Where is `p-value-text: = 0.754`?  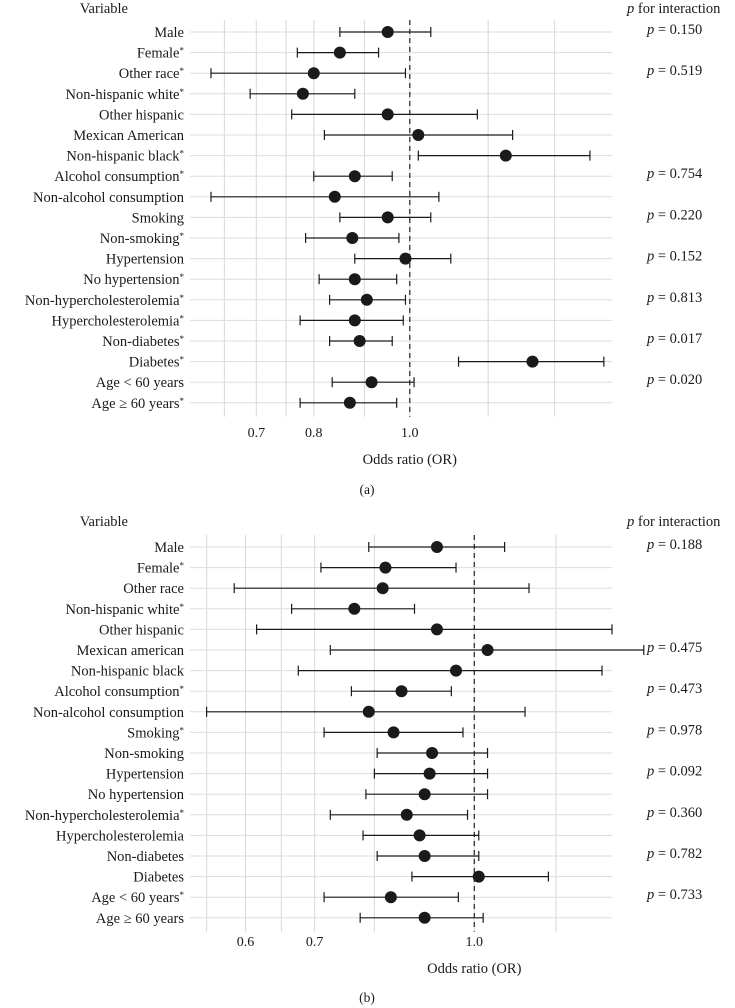
p-value-text: = 0.754 is located at coordinates (678, 174).